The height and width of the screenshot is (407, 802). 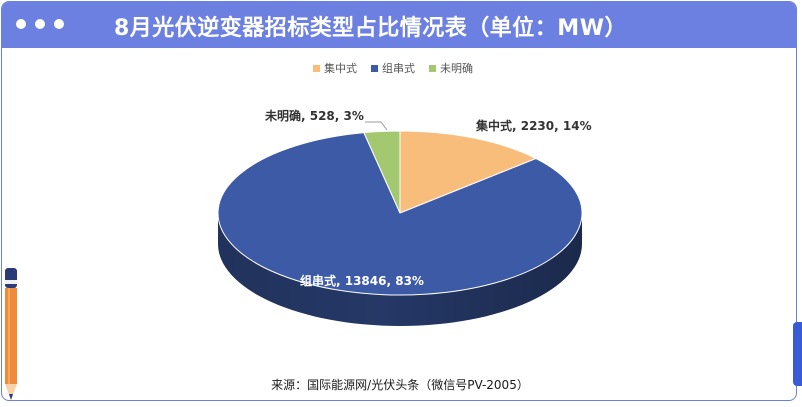 I want to click on side-tab, so click(x=797, y=354).